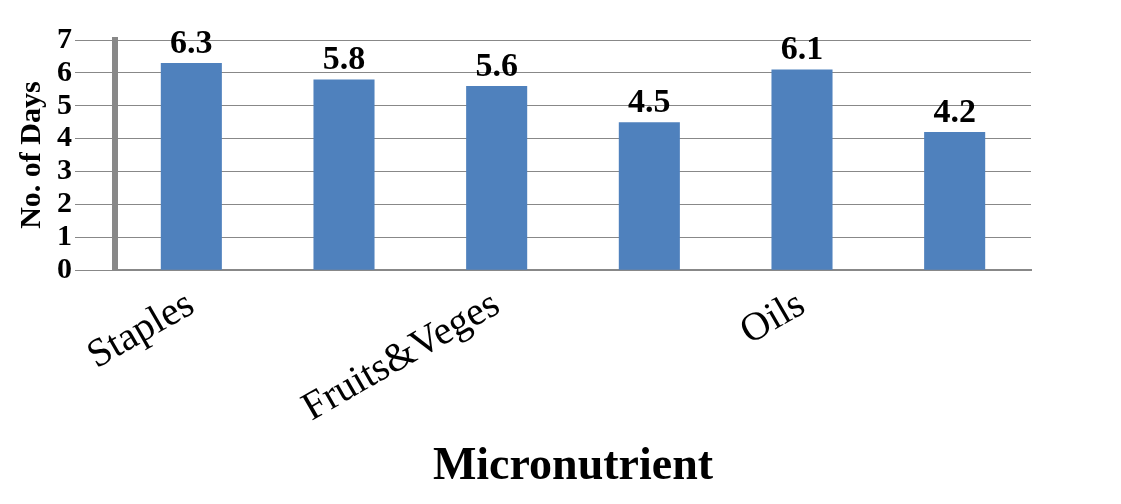 The height and width of the screenshot is (504, 1121). What do you see at coordinates (771, 316) in the screenshot?
I see `x-tick-label: Oils` at bounding box center [771, 316].